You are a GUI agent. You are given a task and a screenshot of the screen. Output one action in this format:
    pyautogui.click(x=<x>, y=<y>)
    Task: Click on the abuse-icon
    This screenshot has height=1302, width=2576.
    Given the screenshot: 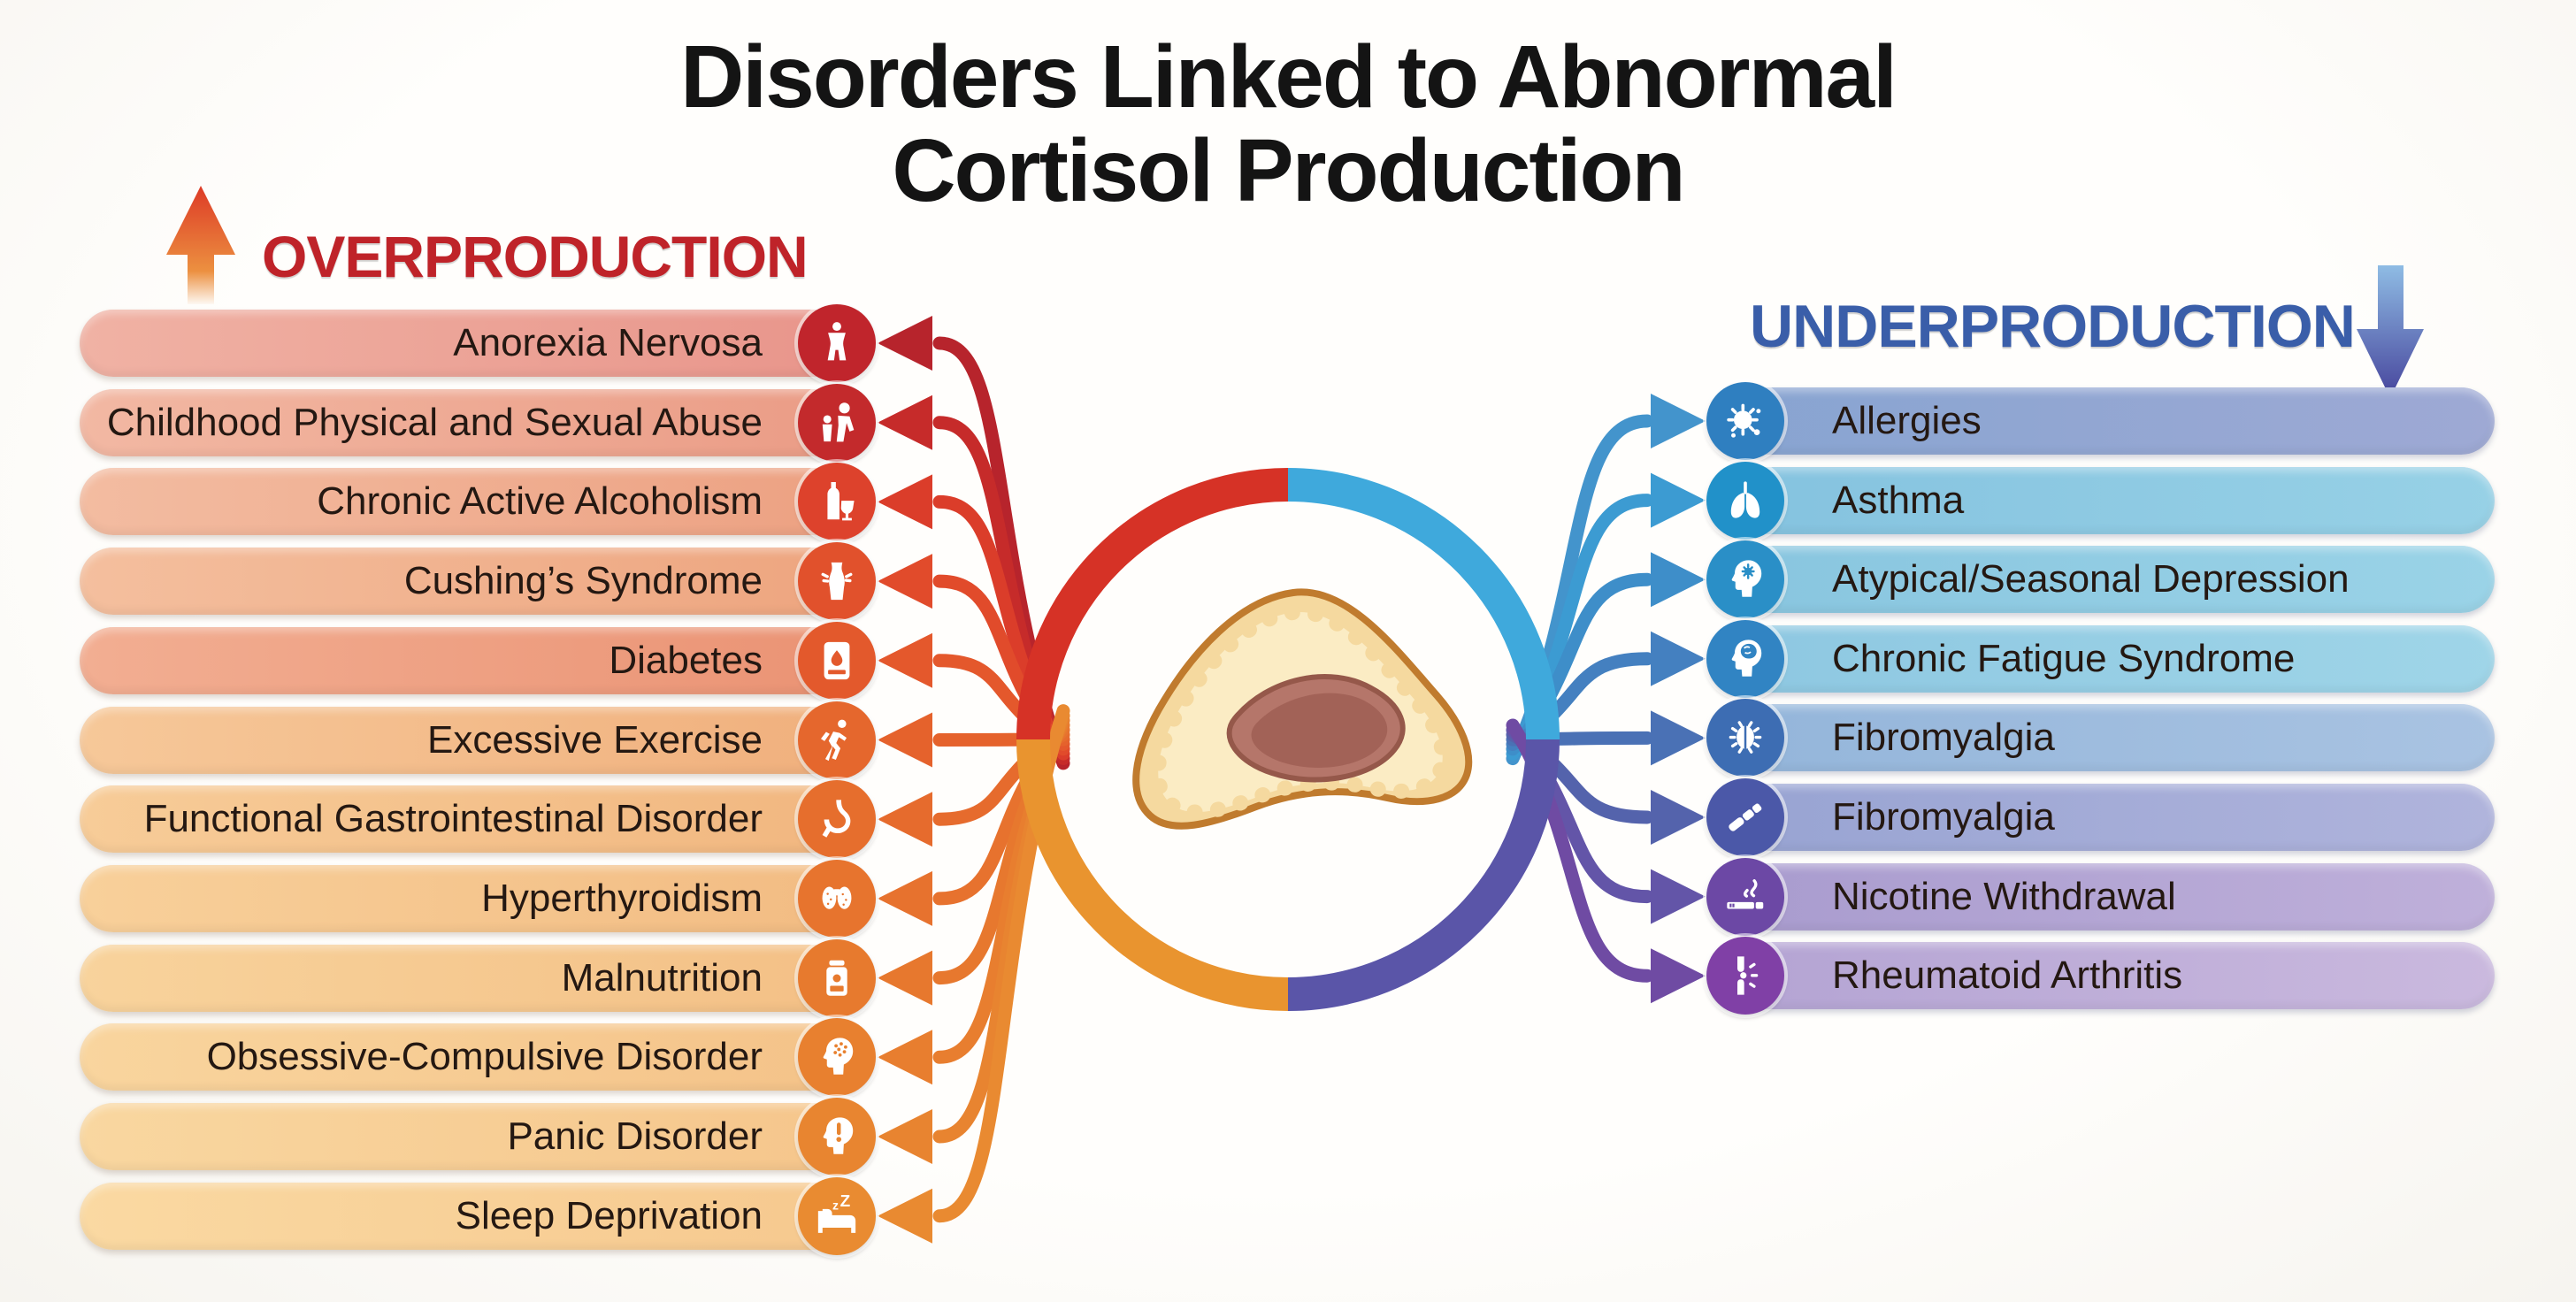 What is the action you would take?
    pyautogui.click(x=837, y=423)
    